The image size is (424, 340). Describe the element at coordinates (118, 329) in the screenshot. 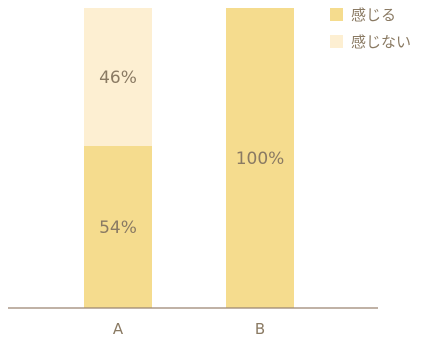

I see `x-tick-label: A` at that location.